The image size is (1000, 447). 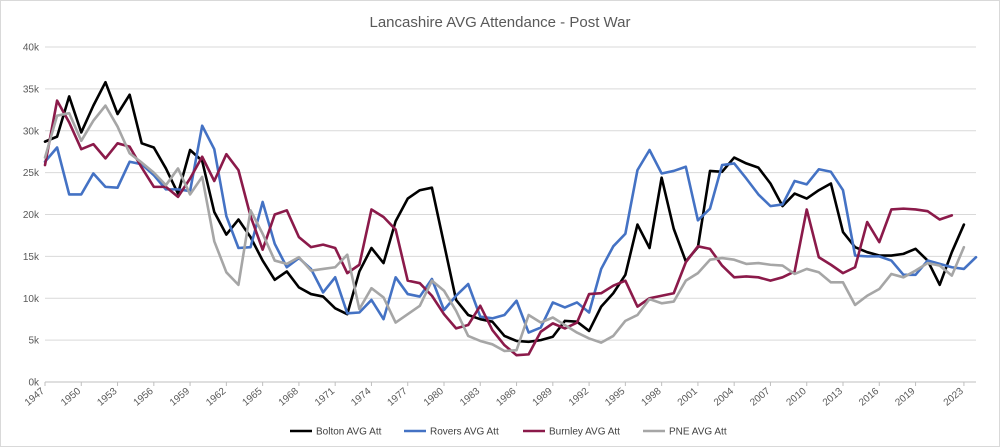 What do you see at coordinates (579, 397) in the screenshot?
I see `x-tick-label: 1992` at bounding box center [579, 397].